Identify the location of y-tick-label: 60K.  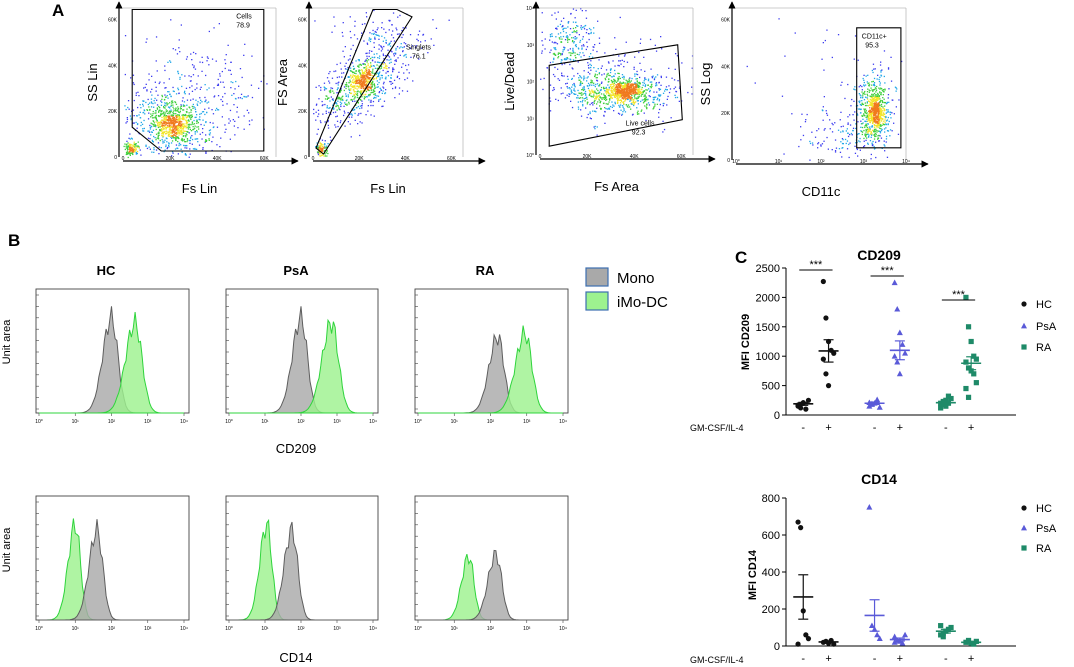
(113, 20).